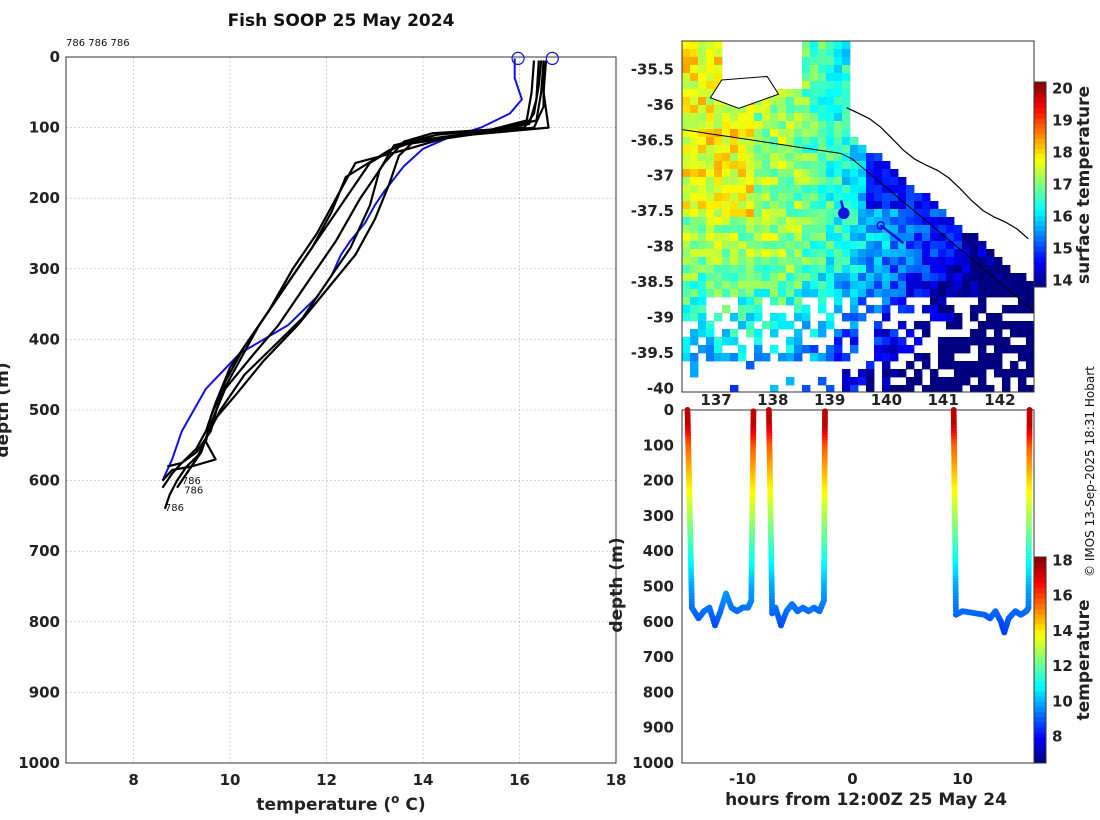  I want to click on lon-tick-label: 138, so click(772, 400).